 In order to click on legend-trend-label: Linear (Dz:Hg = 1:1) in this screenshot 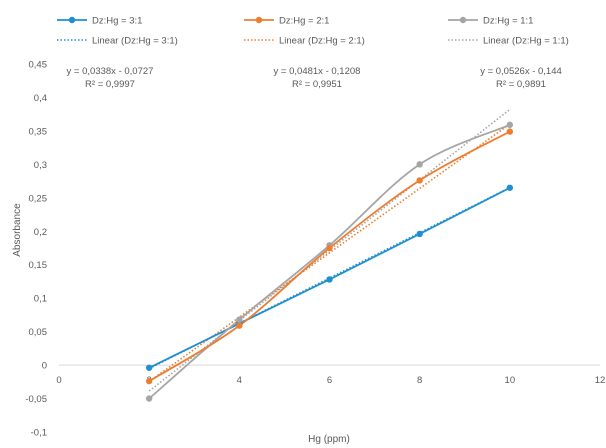, I will do `click(526, 41)`.